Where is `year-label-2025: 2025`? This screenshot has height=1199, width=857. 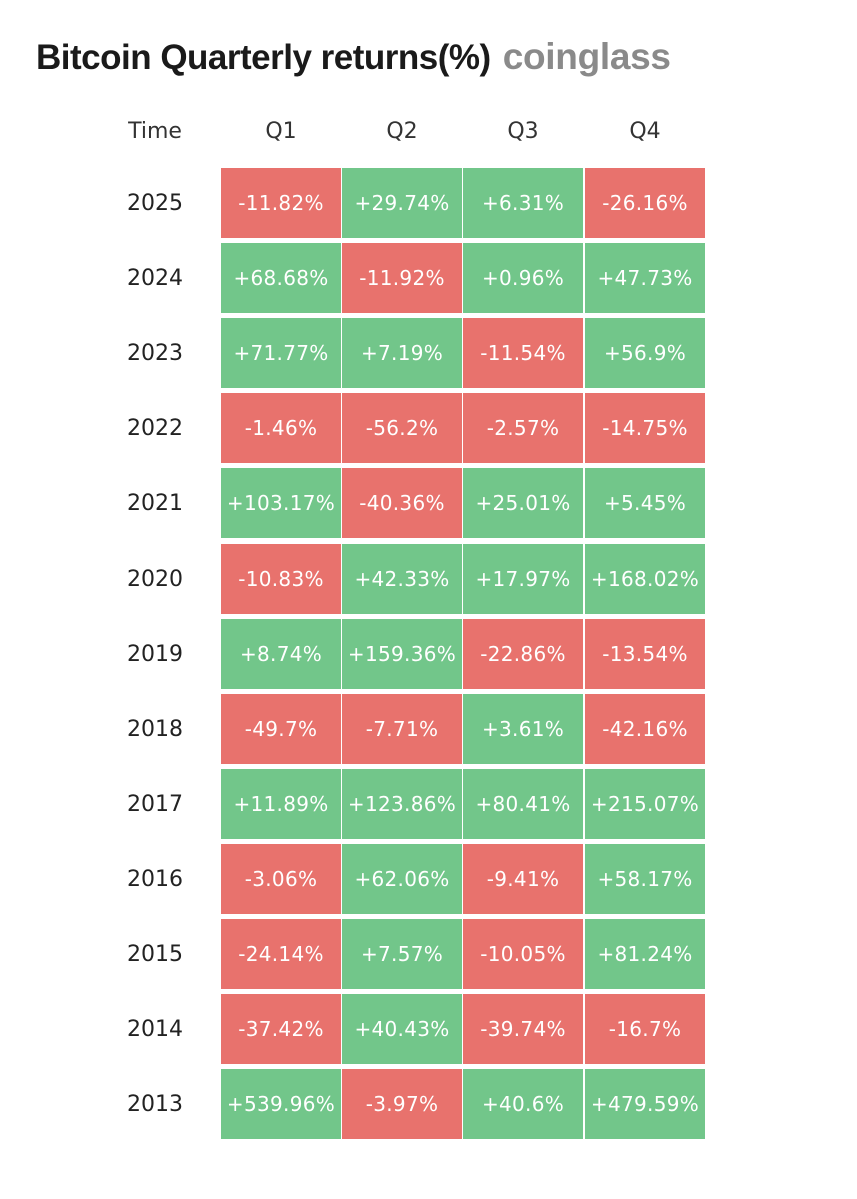
year-label-2025: 2025 is located at coordinates (155, 203).